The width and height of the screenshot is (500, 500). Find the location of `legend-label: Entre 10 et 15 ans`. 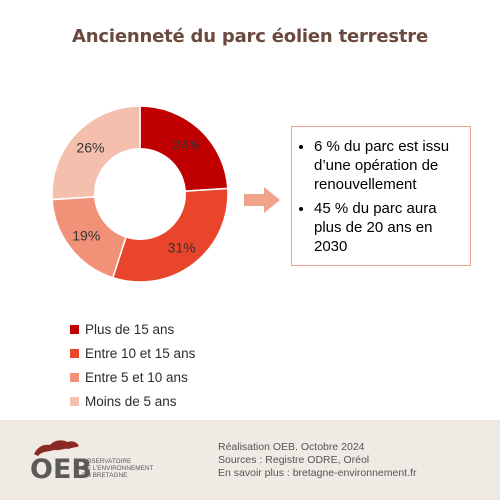

legend-label: Entre 10 et 15 ans is located at coordinates (140, 353).